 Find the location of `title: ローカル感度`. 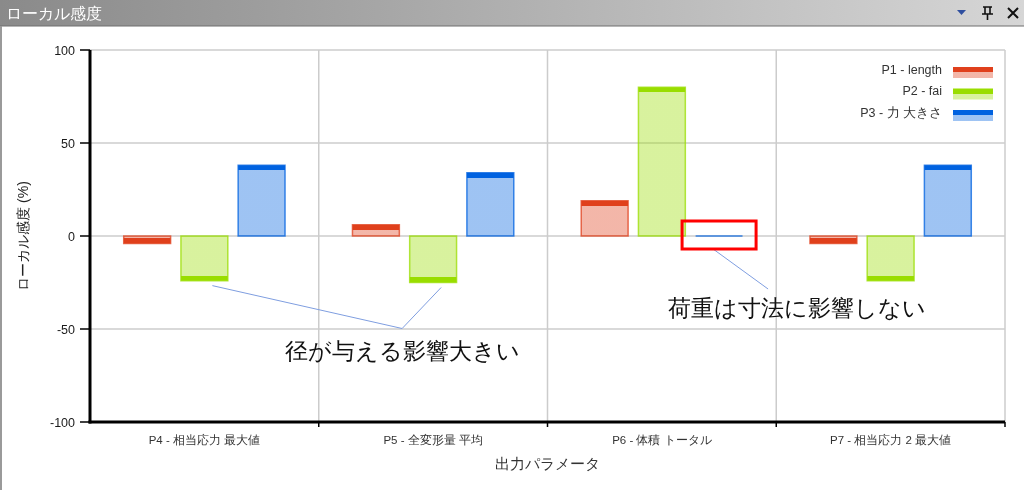

title: ローカル感度 is located at coordinates (54, 13).